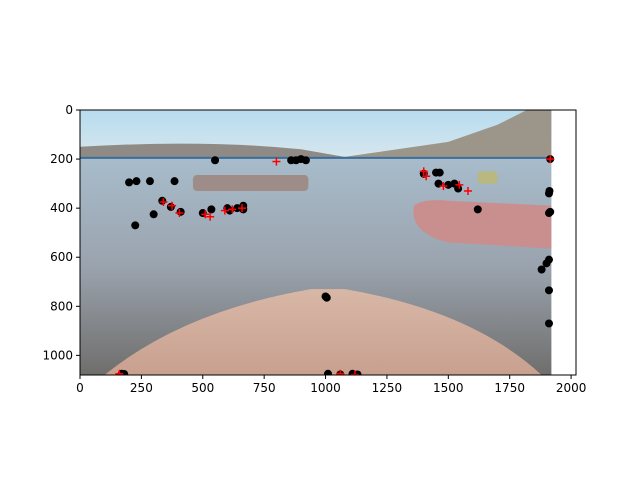 Image resolution: width=640 pixels, height=480 pixels. What do you see at coordinates (80, 388) in the screenshot?
I see `x-tick-label: 0` at bounding box center [80, 388].